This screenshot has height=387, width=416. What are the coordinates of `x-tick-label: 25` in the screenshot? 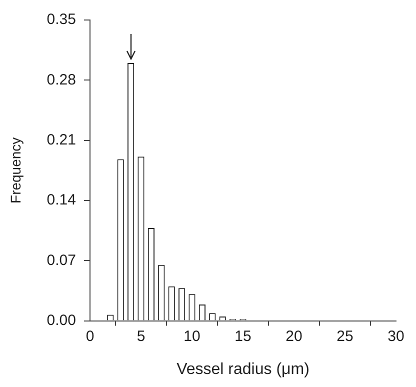 It's located at (345, 336).